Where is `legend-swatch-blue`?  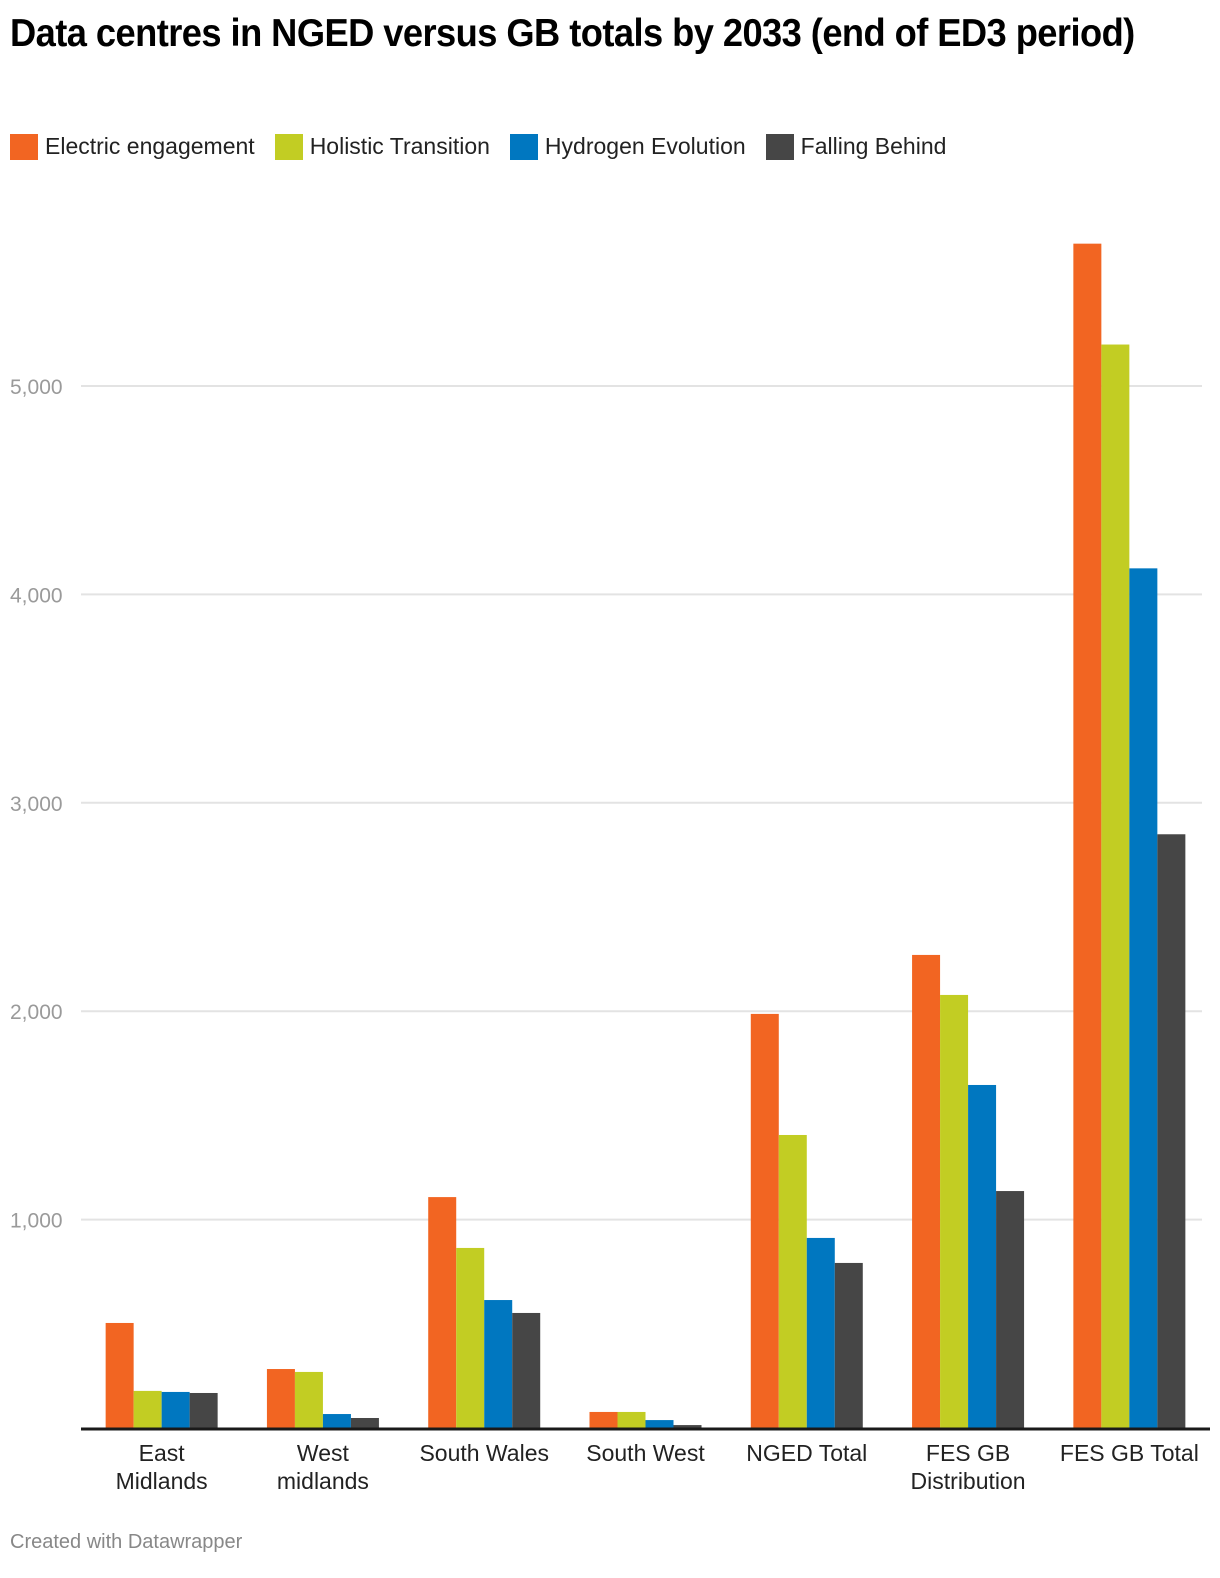
legend-swatch-blue is located at coordinates (523, 146).